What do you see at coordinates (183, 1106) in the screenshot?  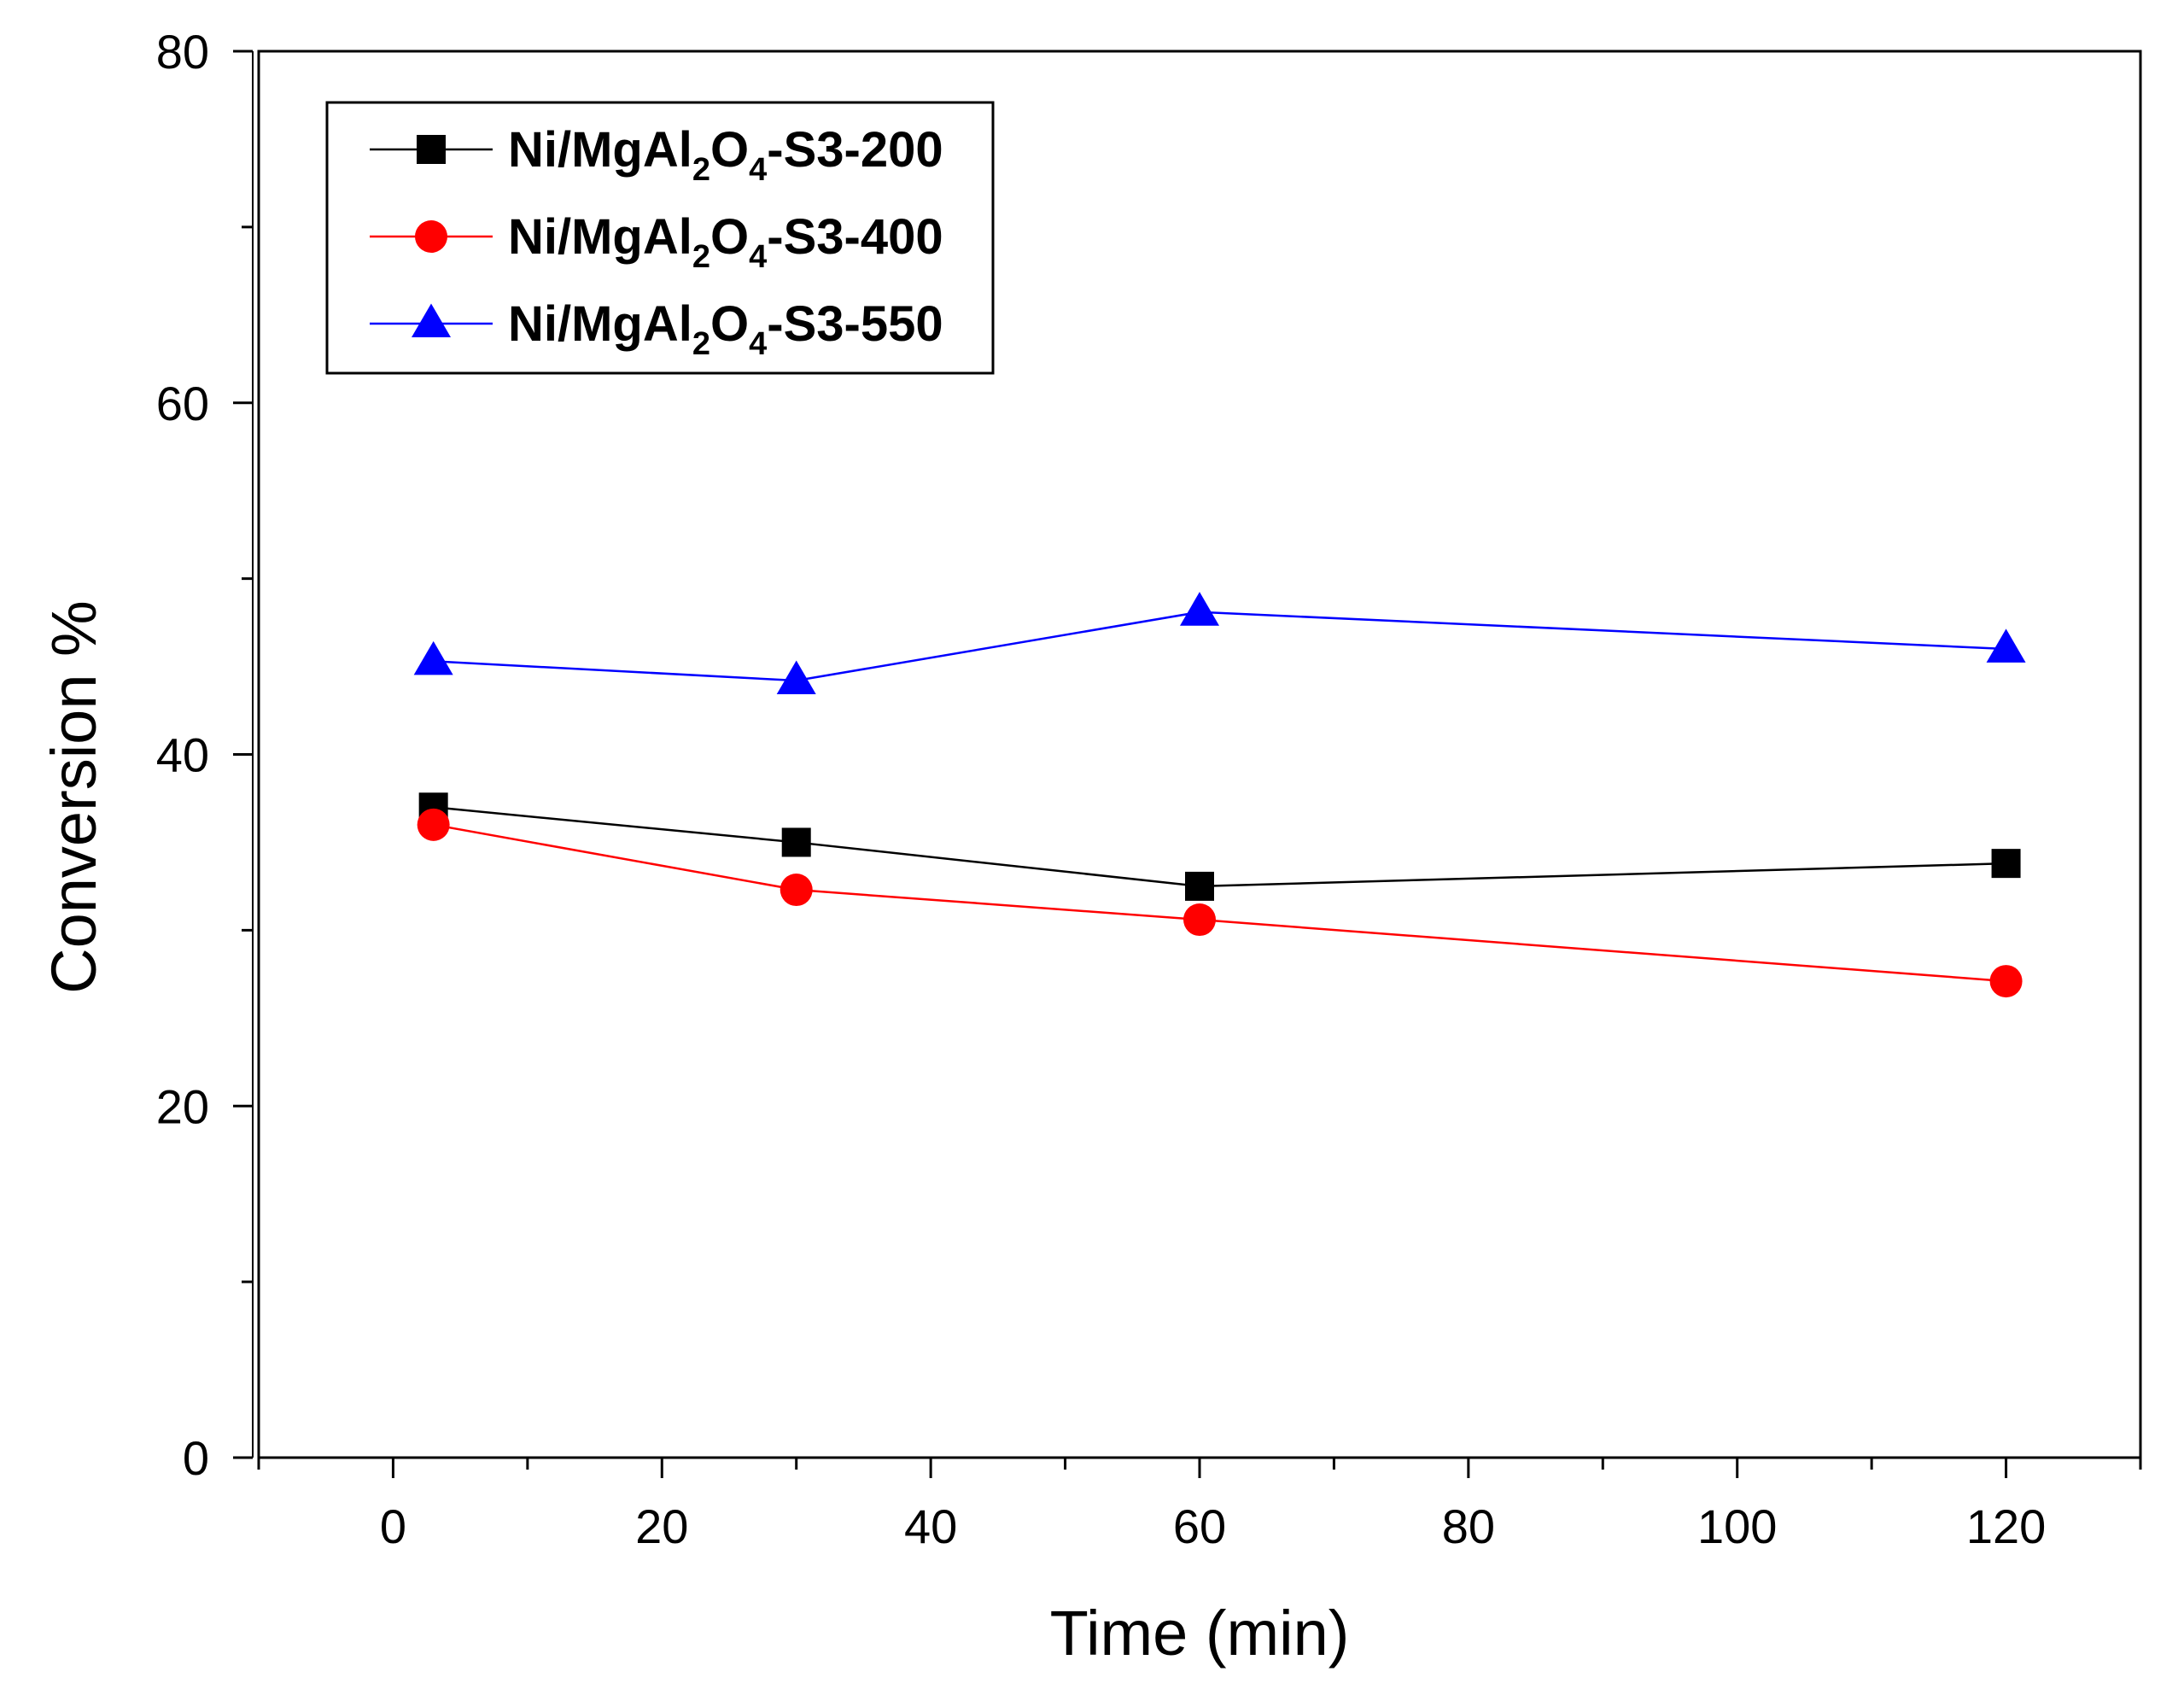 I see `y-tick-label: 20` at bounding box center [183, 1106].